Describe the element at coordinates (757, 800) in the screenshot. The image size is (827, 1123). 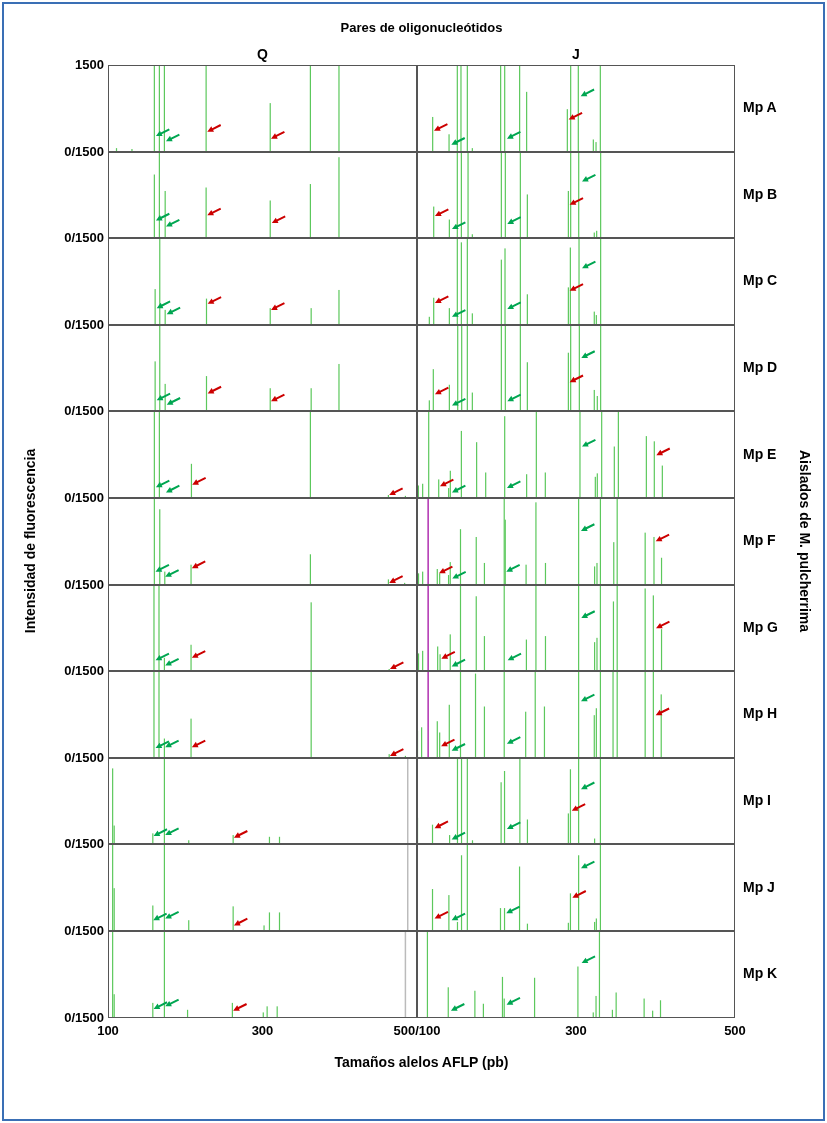
I see `y2-axis-title: Mp I` at that location.